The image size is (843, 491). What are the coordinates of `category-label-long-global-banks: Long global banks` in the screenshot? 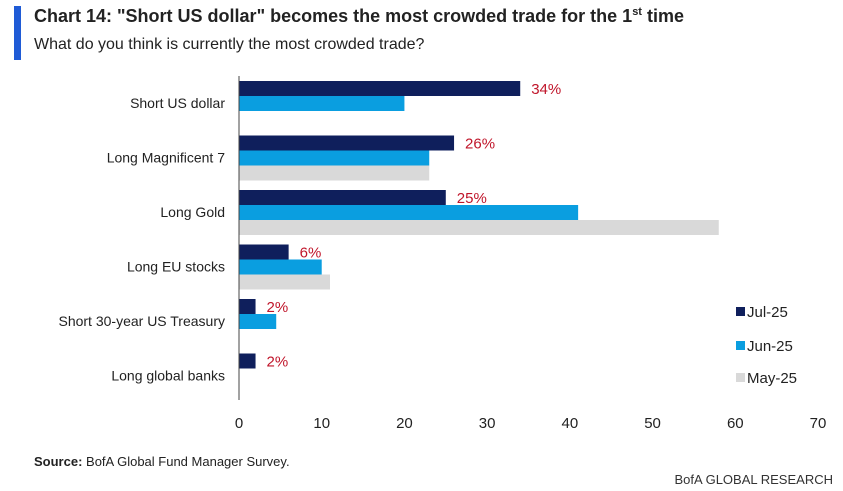 It's located at (168, 376).